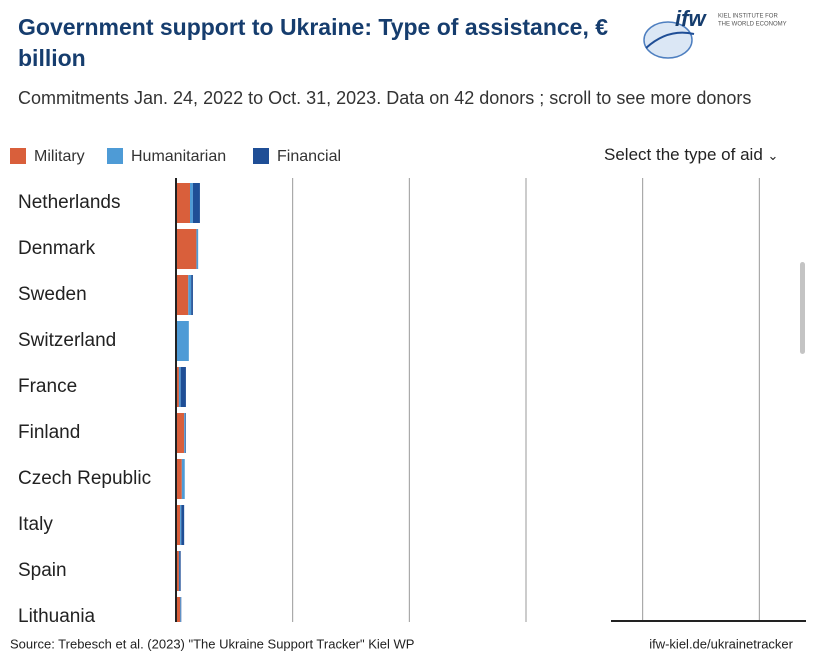  What do you see at coordinates (84, 478) in the screenshot?
I see `y-tick-label: Czech Republic` at bounding box center [84, 478].